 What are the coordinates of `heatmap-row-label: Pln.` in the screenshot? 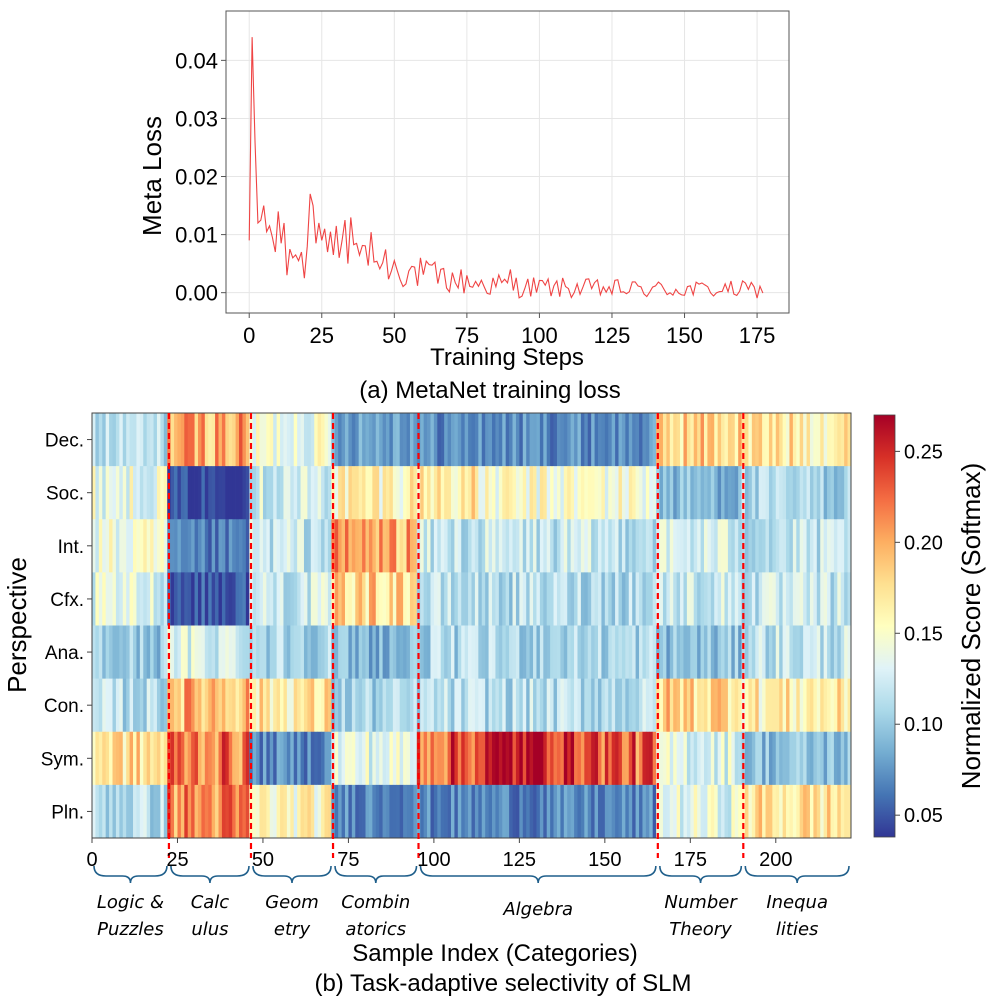 It's located at (67, 812).